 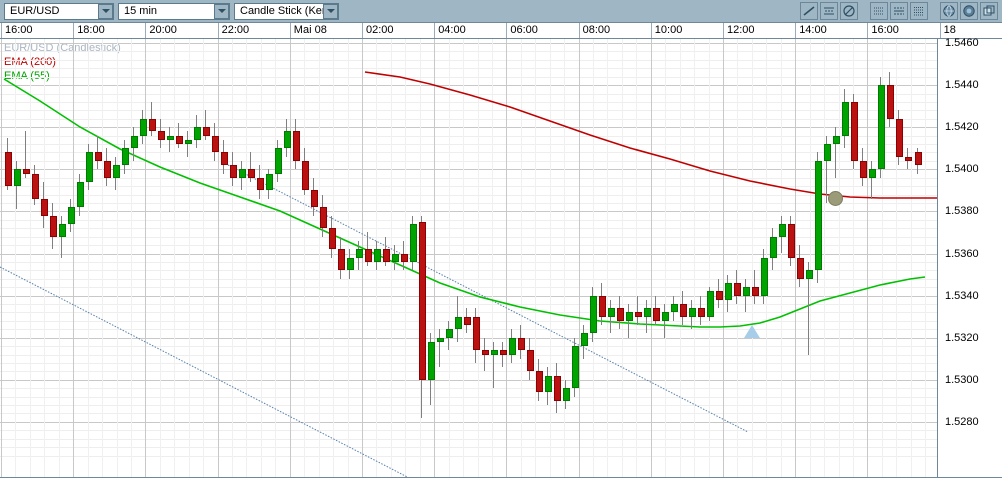 What do you see at coordinates (829, 11) in the screenshot?
I see `horizontal-lines-tool-button` at bounding box center [829, 11].